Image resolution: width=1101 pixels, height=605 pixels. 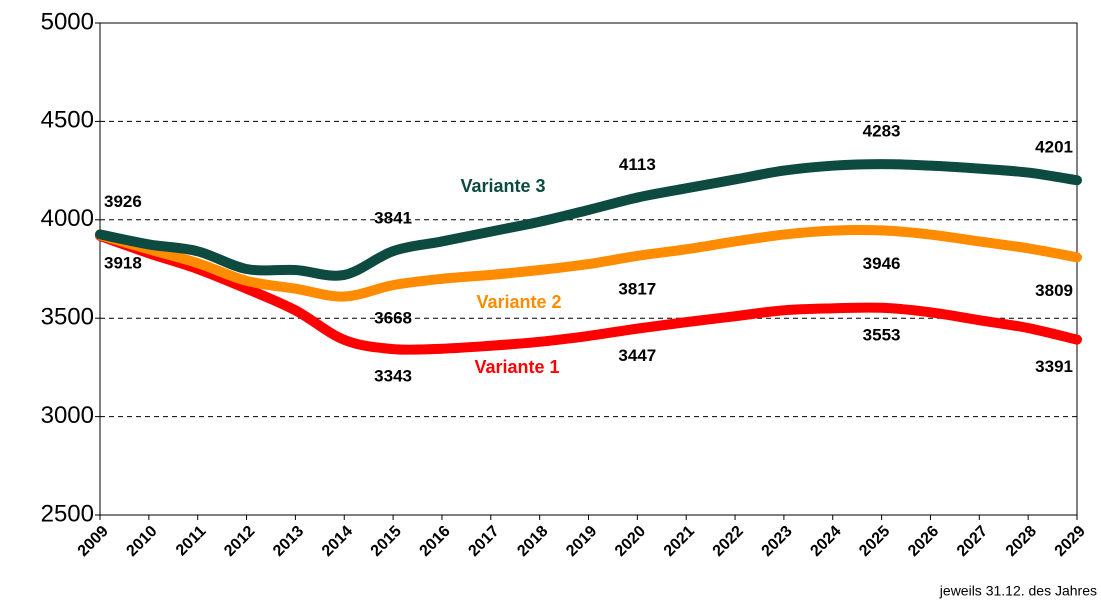 I want to click on x-tick-label: 2009, so click(x=93, y=541).